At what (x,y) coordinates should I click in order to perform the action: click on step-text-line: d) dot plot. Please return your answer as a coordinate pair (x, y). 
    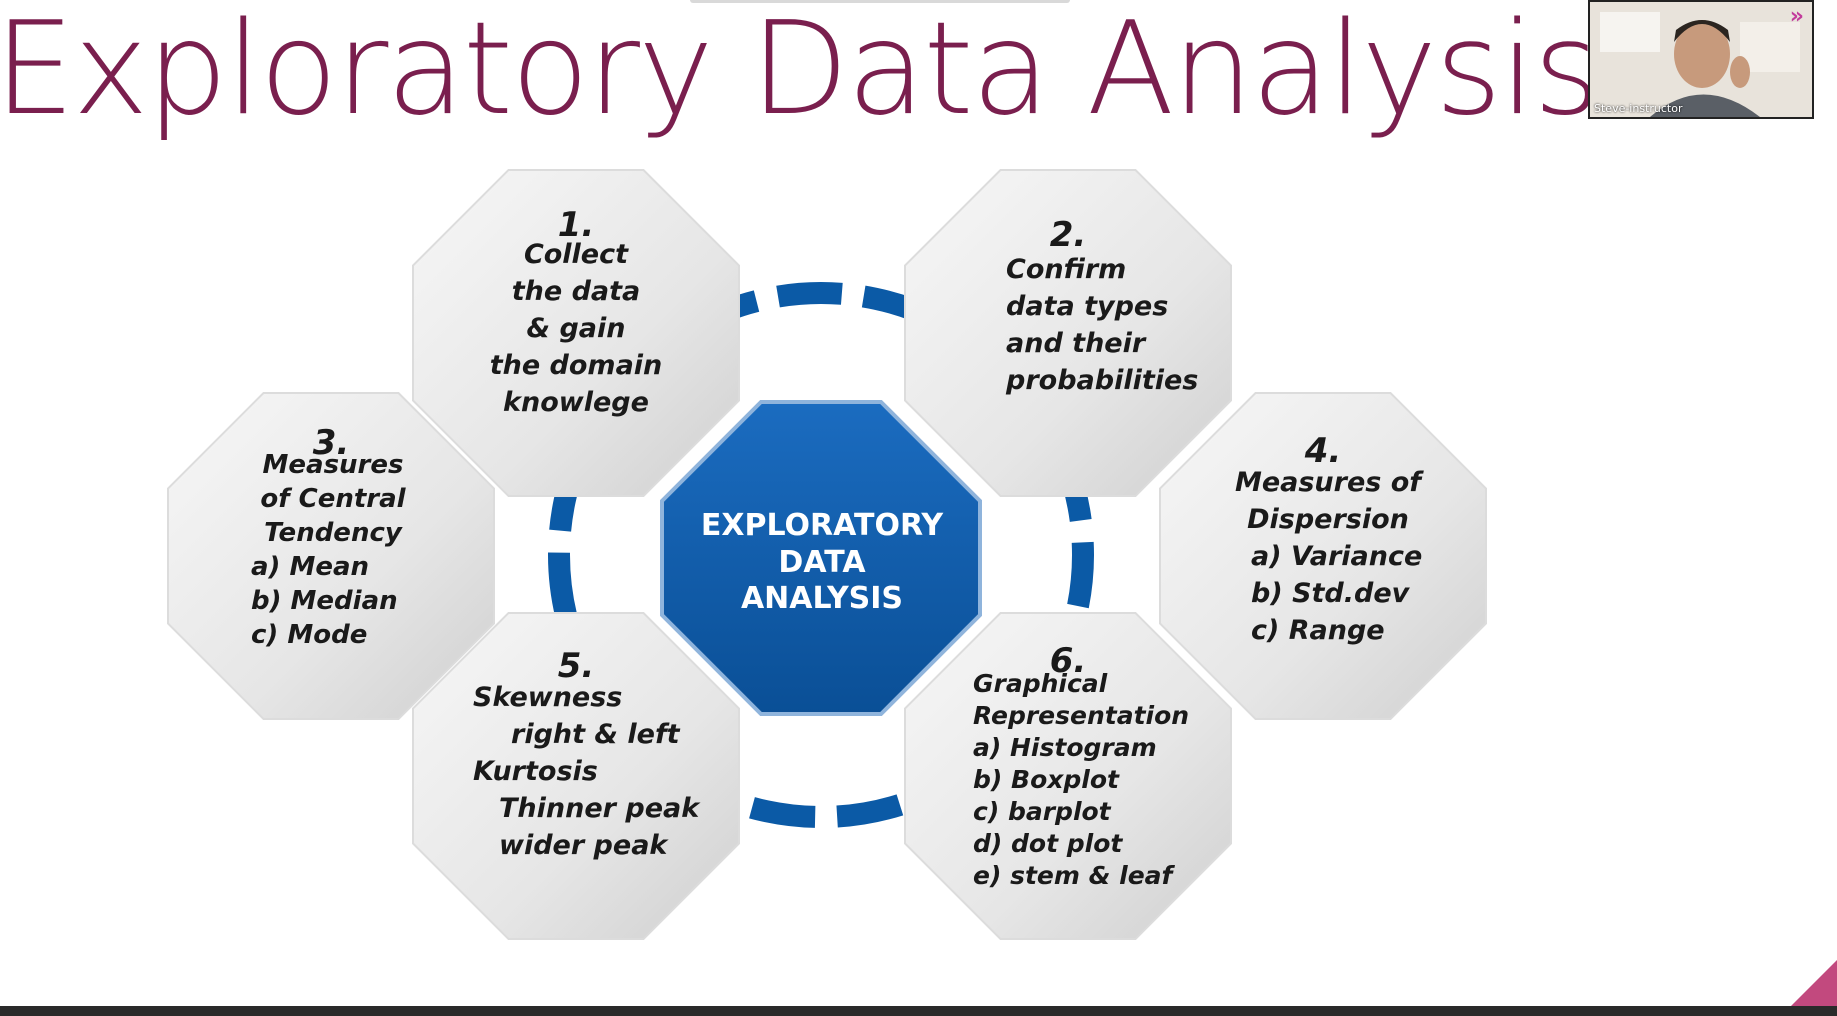
    Looking at the image, I should click on (1048, 843).